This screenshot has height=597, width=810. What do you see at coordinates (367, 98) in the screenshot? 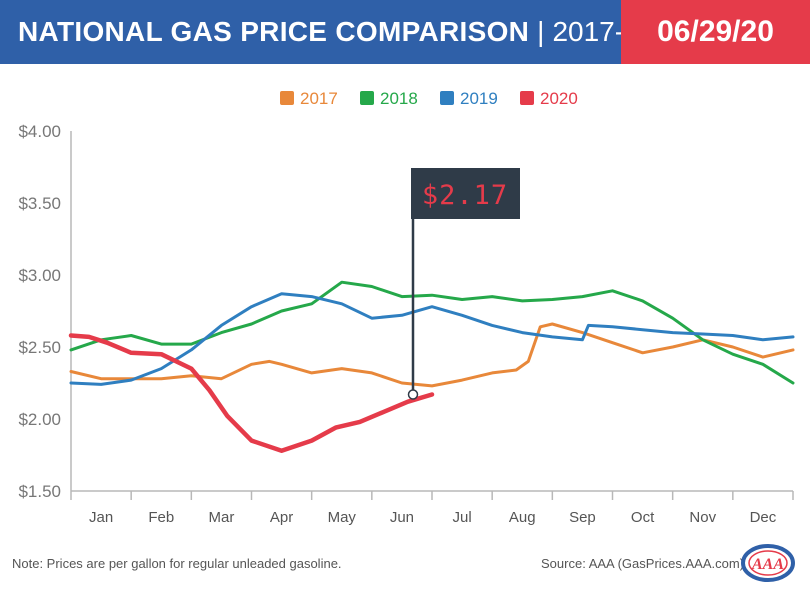
I see `legend-swatch-2018` at bounding box center [367, 98].